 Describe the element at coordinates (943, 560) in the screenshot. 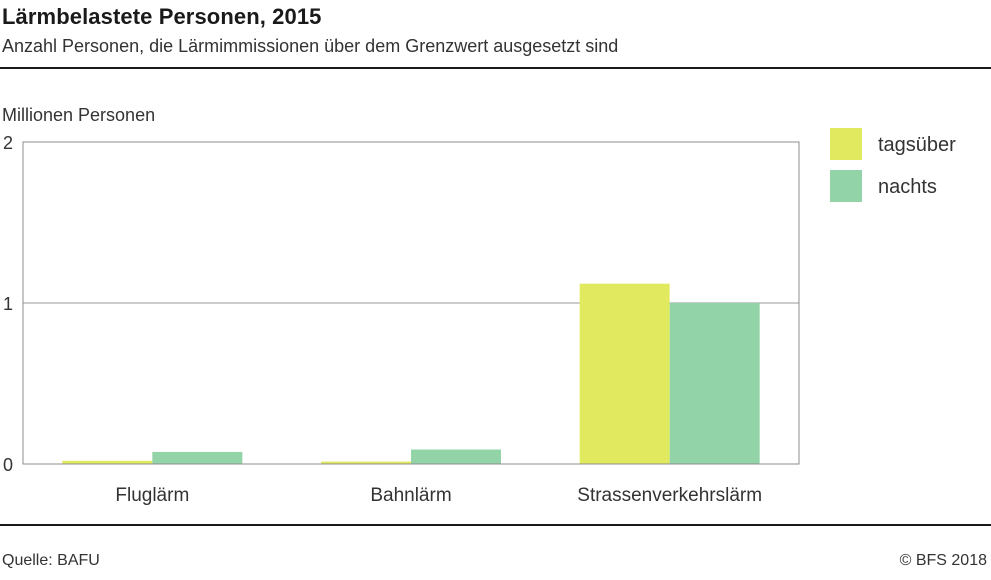

I see `copyright-note: © BFS 2018` at that location.